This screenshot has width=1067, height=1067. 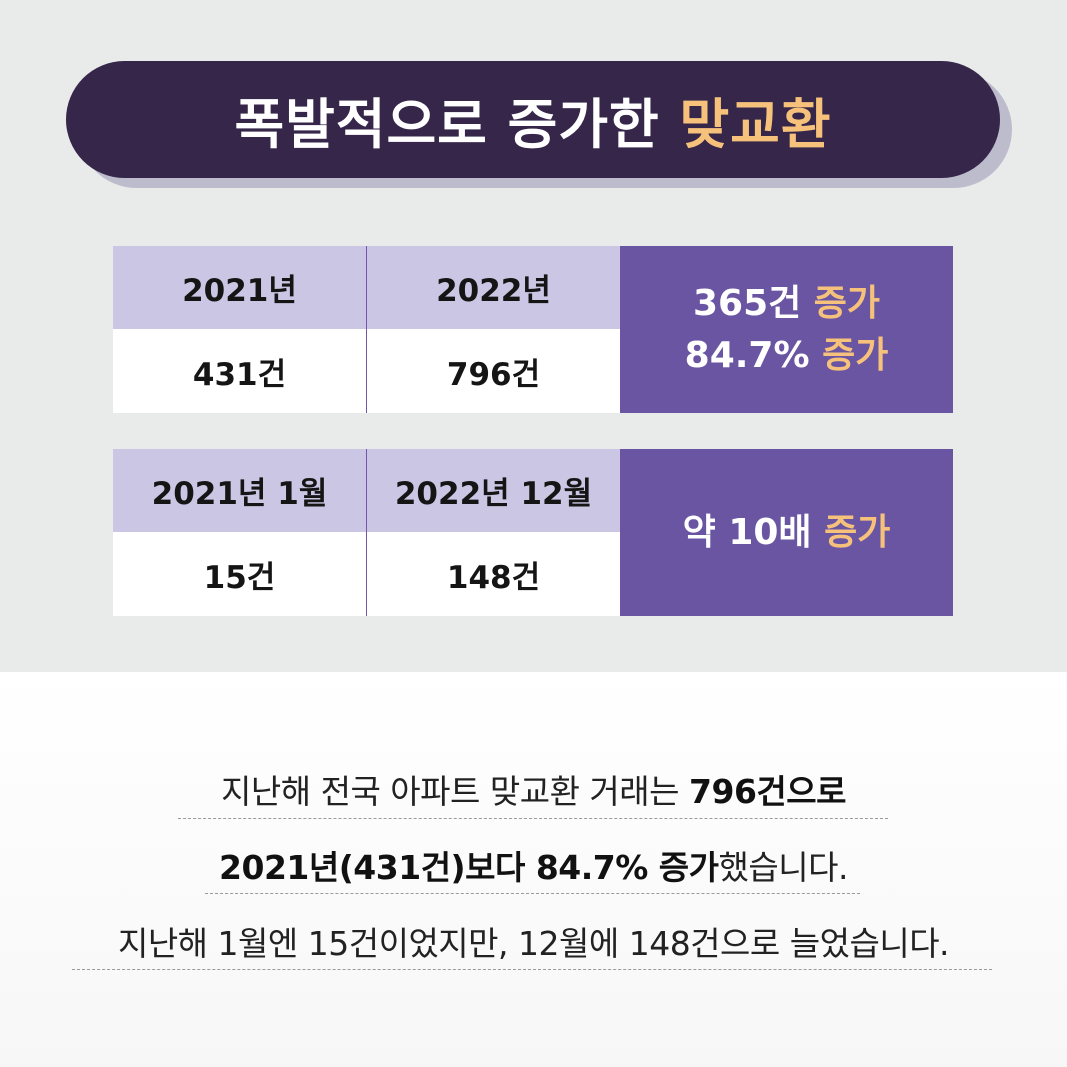 I want to click on description-line-1-bold: 796건으로, so click(x=767, y=791).